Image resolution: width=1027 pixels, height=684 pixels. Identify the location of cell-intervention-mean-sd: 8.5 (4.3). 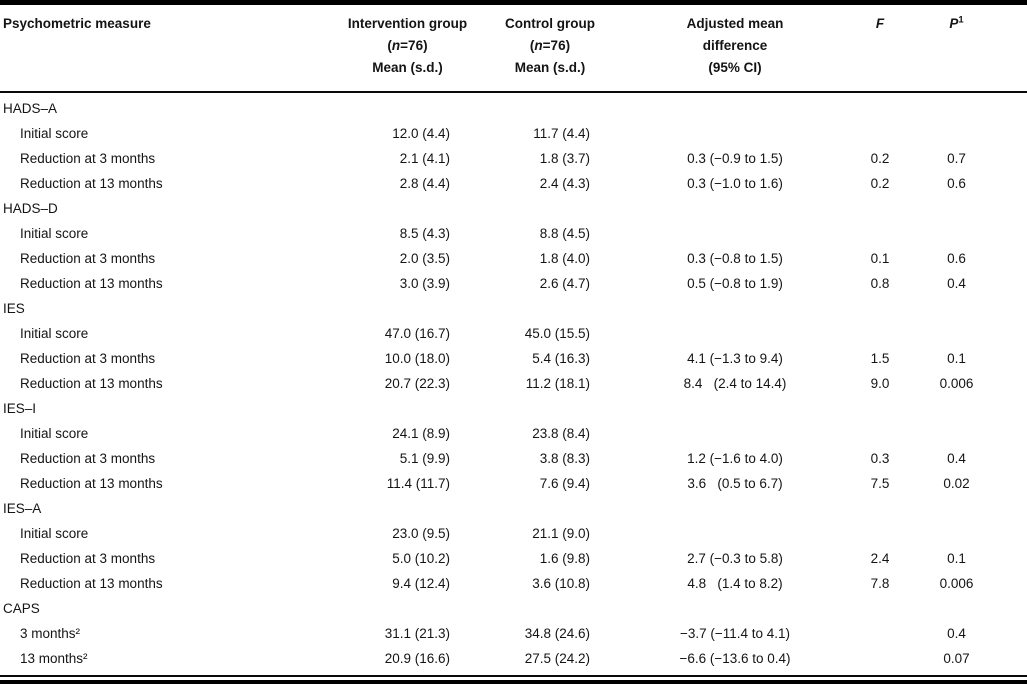
(424, 233).